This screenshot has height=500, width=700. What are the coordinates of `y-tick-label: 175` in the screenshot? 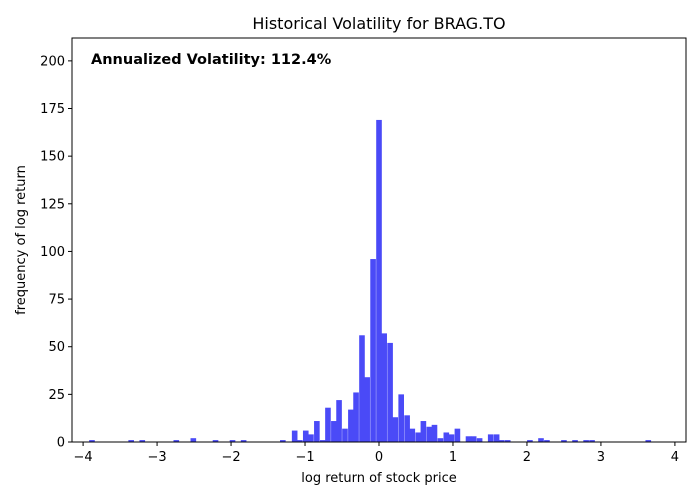 It's located at (52, 109).